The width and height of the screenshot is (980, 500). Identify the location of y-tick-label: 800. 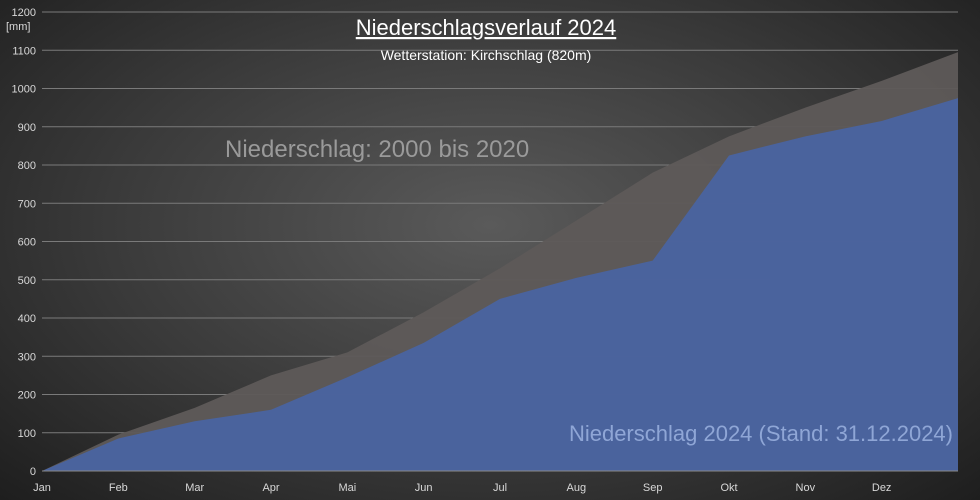
(27, 166).